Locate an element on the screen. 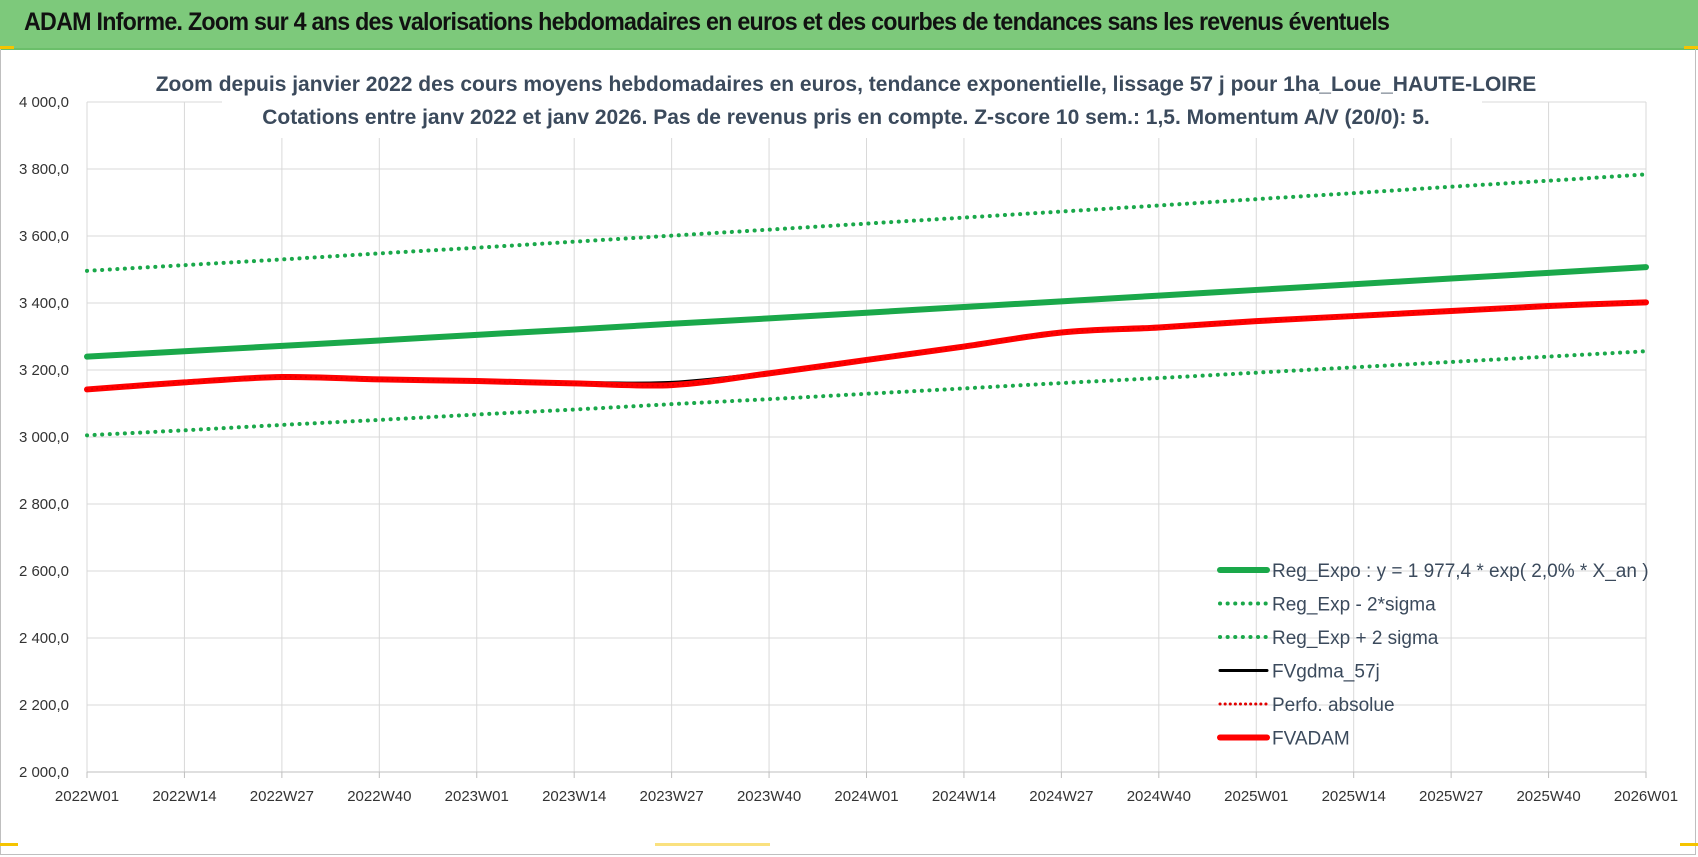 This screenshot has height=857, width=1698. corner-marker-bottom-right is located at coordinates (1689, 844).